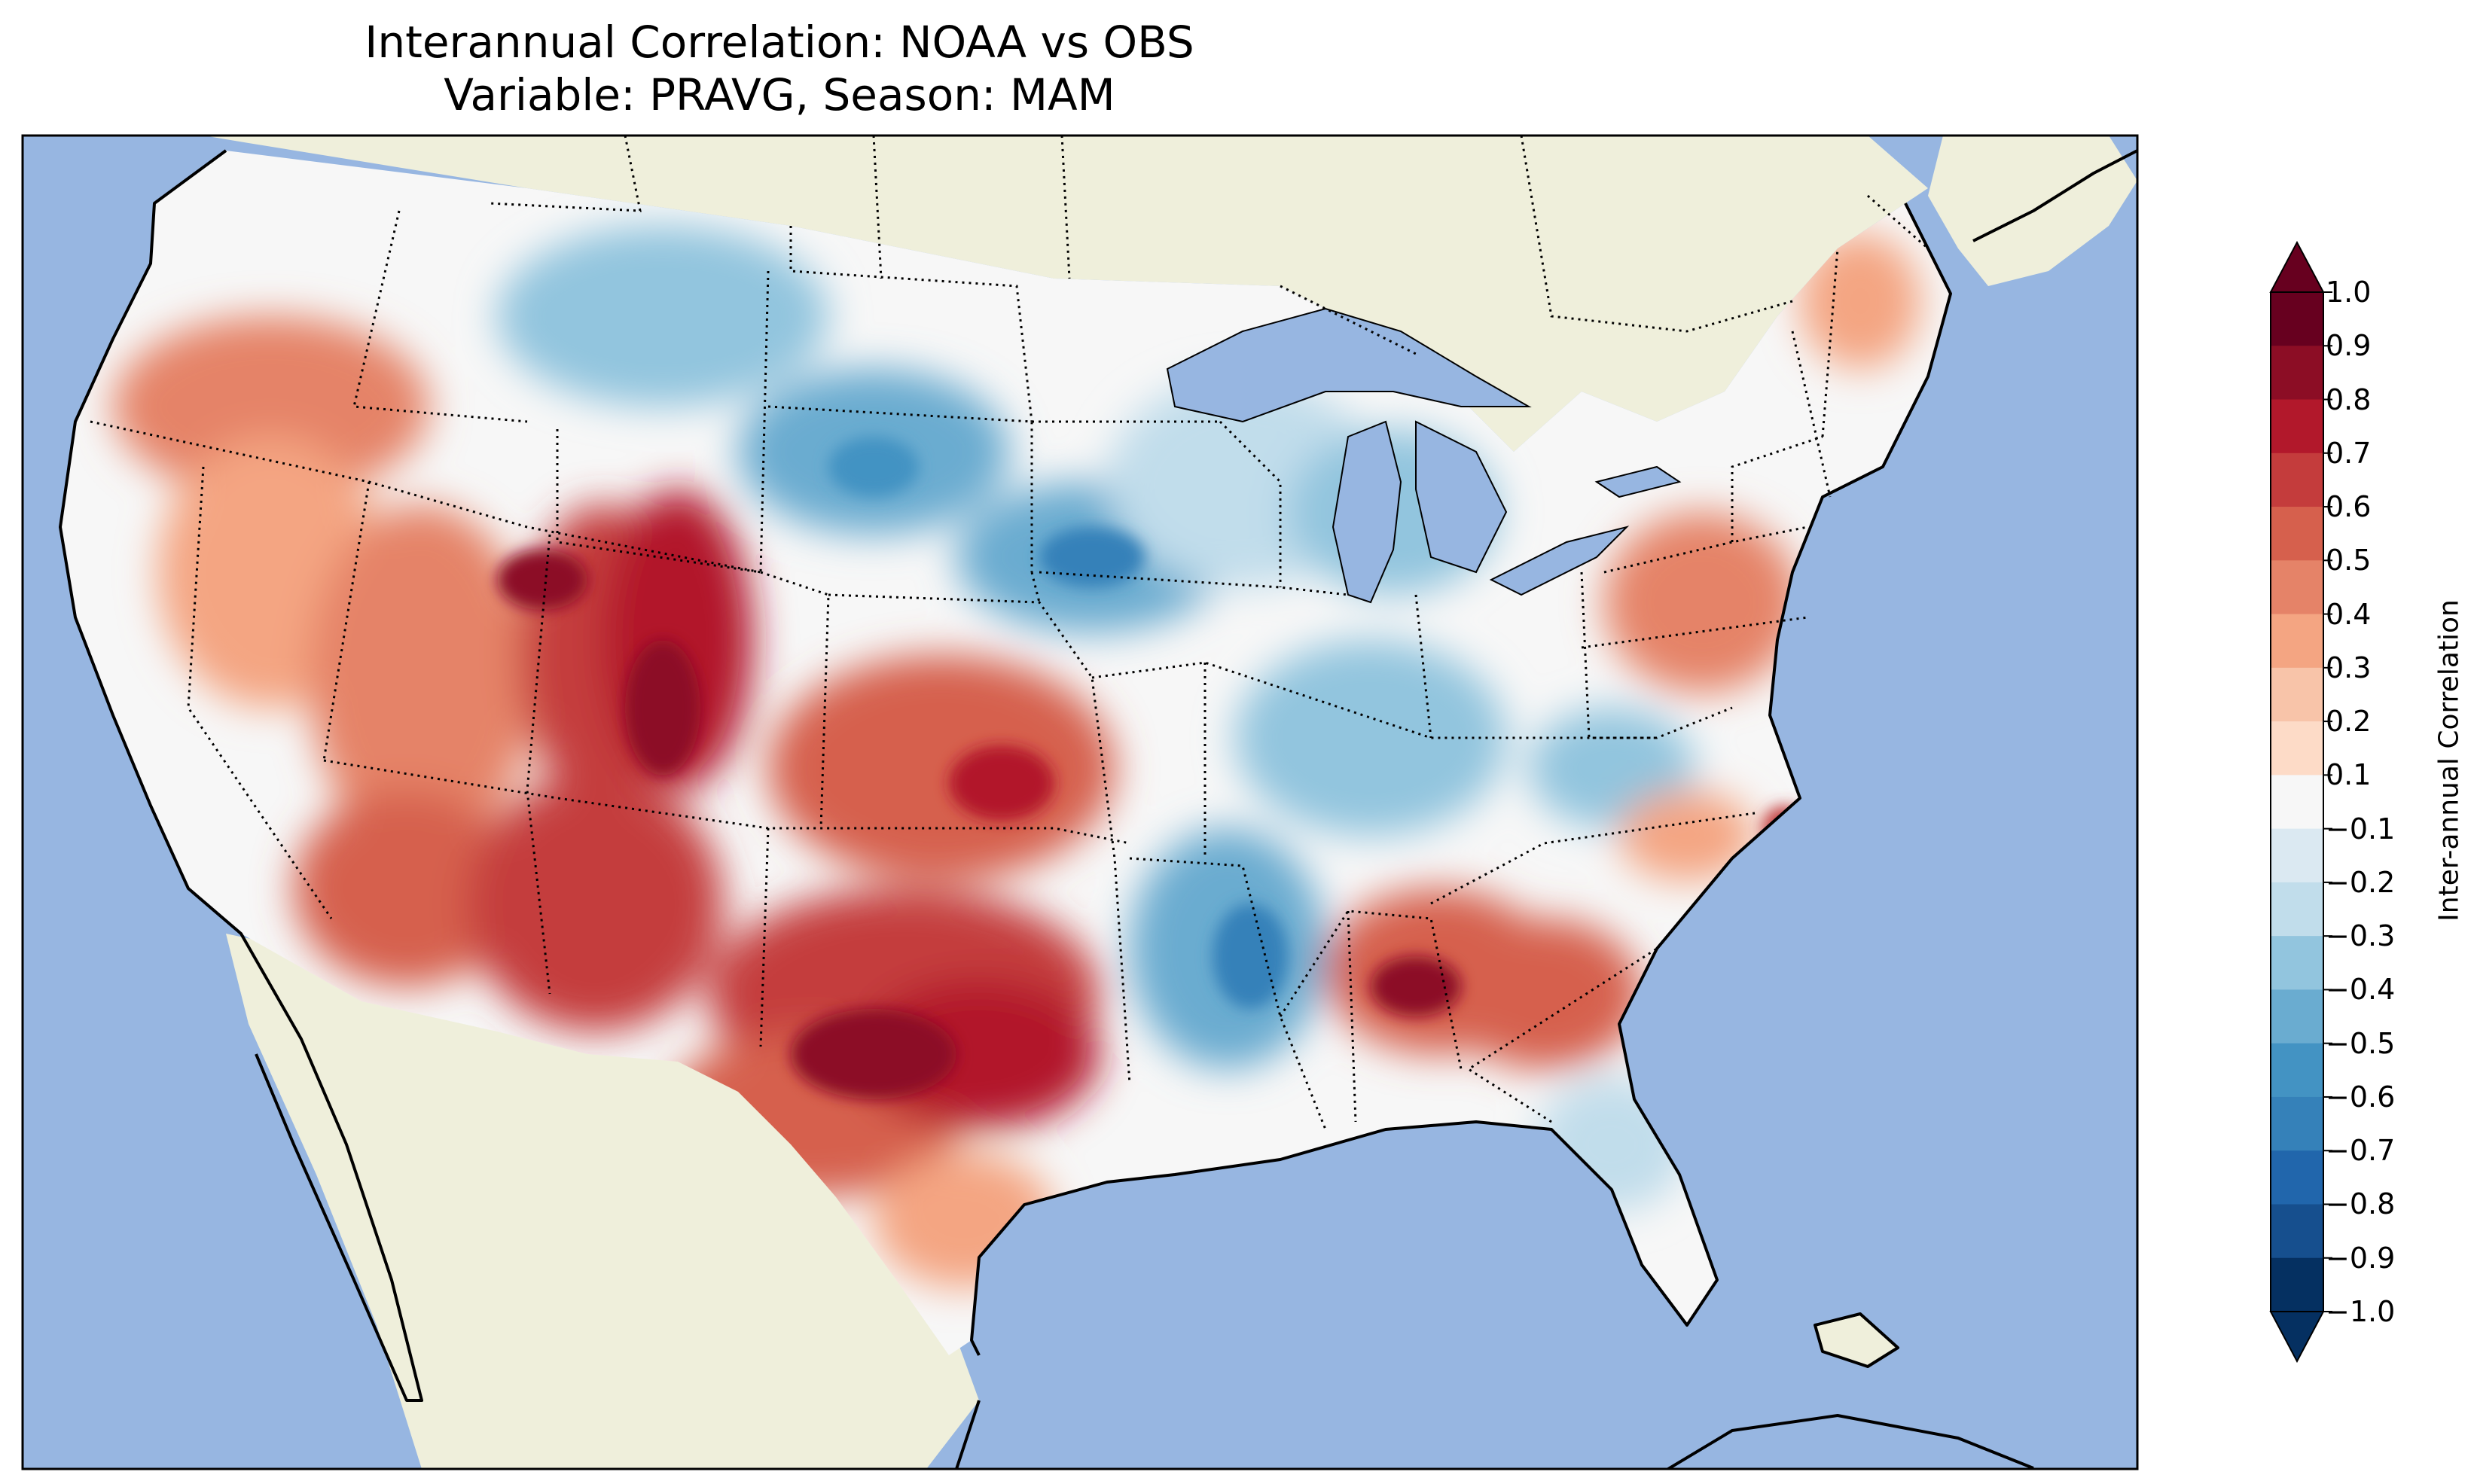 This screenshot has width=2474, height=1484. I want to click on colorbar-tick-label: 0.3, so click(2349, 667).